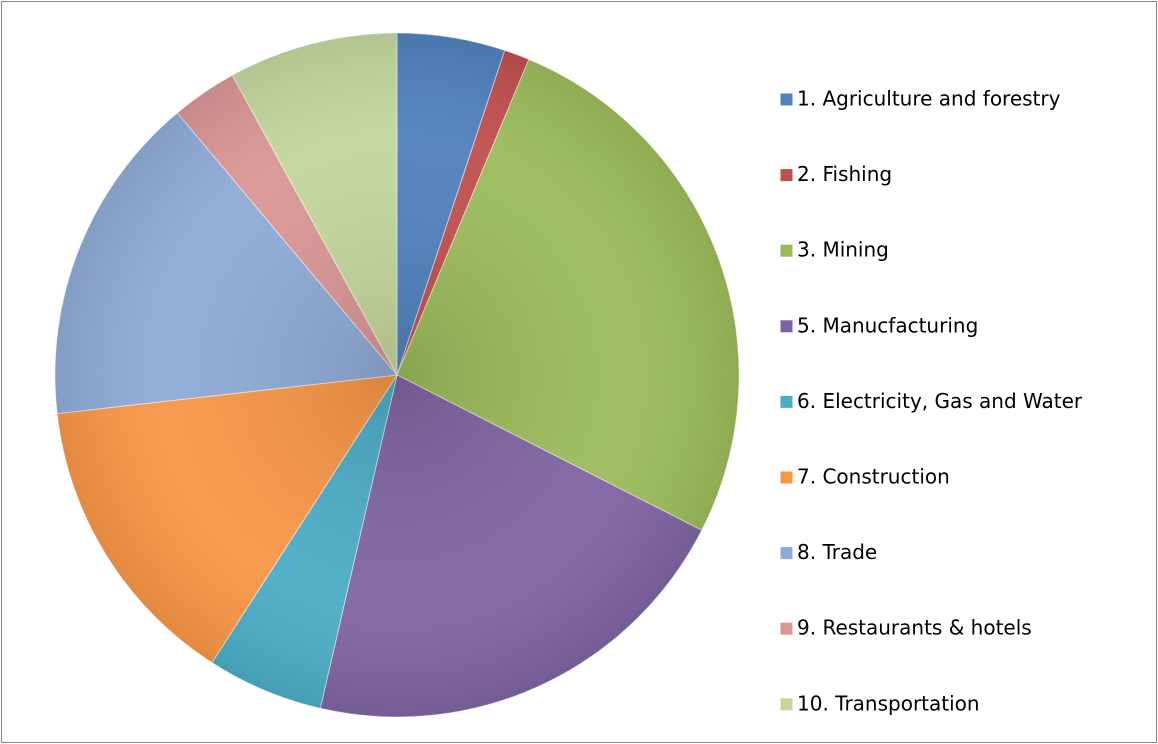 This screenshot has width=1158, height=744. Describe the element at coordinates (887, 325) in the screenshot. I see `legend-label: 5. Manucfacturing` at that location.